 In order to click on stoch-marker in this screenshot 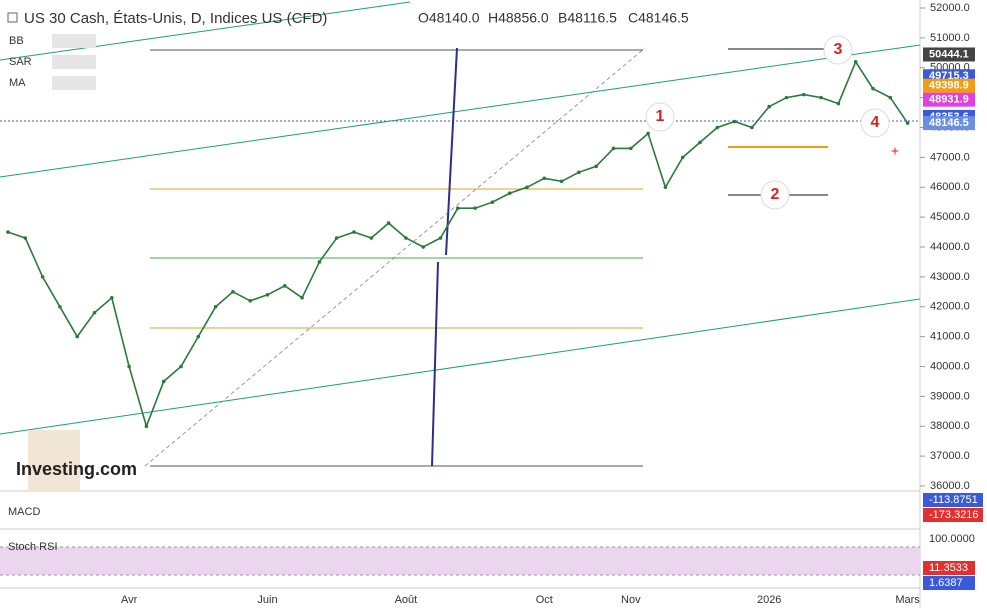, I will do `click(949, 568)`.